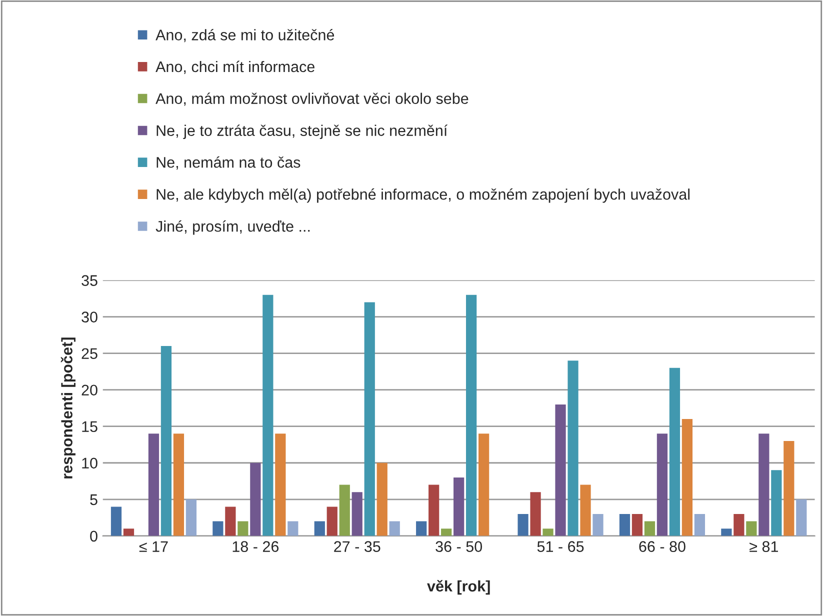 The height and width of the screenshot is (616, 823). Describe the element at coordinates (357, 546) in the screenshot. I see `x-tick-label: 27 - 35` at that location.